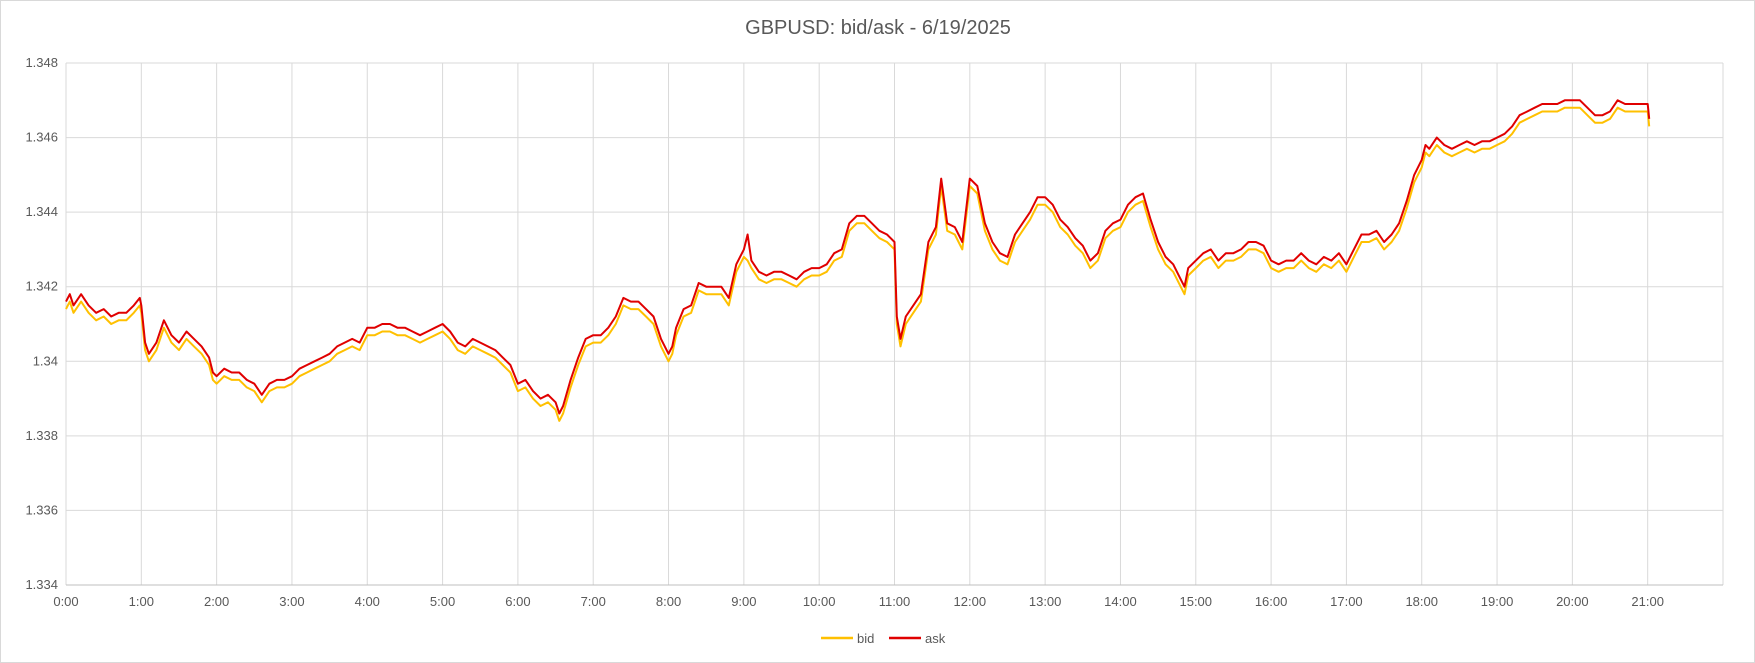 The image size is (1755, 663). What do you see at coordinates (1346, 601) in the screenshot?
I see `x-tick-label: 17:00` at bounding box center [1346, 601].